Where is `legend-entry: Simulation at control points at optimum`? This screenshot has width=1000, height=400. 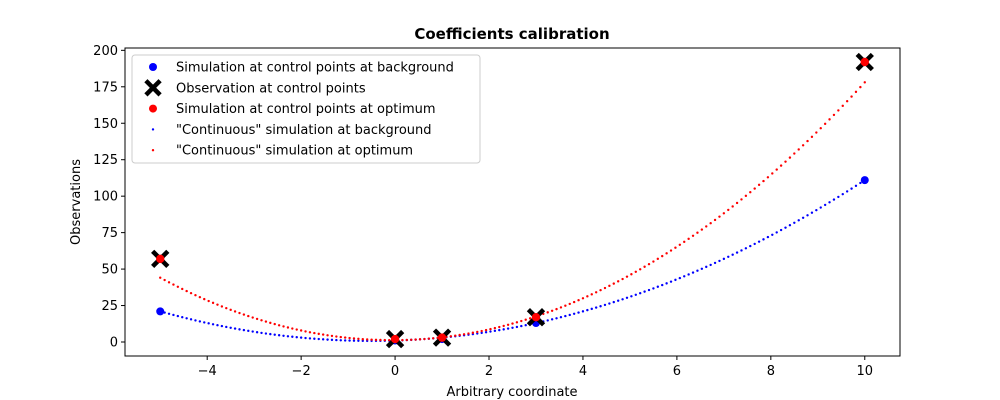
legend-entry: Simulation at control points at optimum is located at coordinates (292, 109).